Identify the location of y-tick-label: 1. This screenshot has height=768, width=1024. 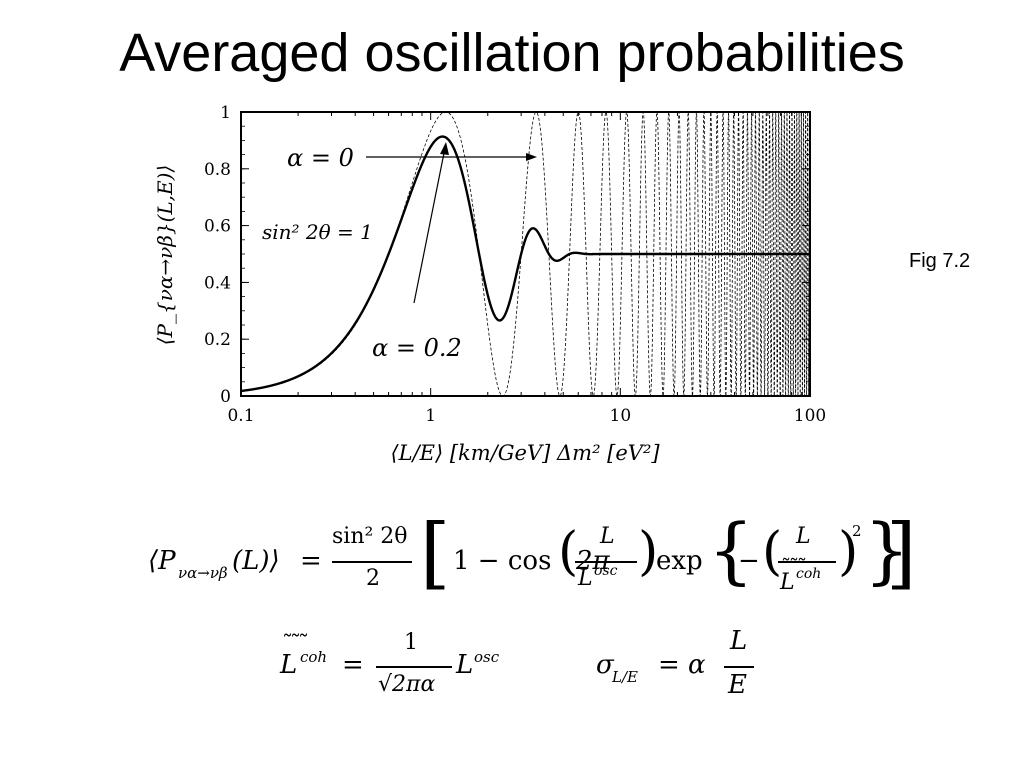
(225, 113).